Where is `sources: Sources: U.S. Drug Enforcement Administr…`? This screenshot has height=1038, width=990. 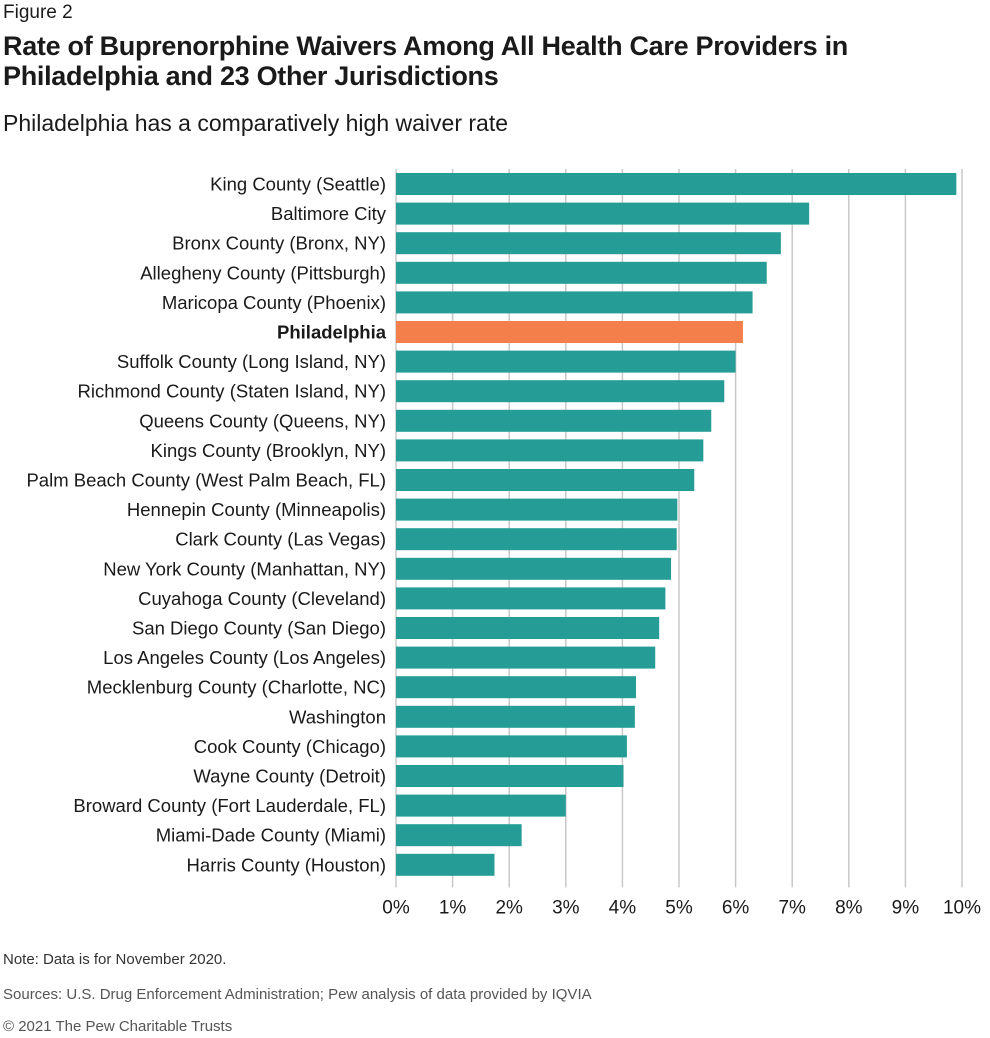 sources: Sources: U.S. Drug Enforcement Administr… is located at coordinates (297, 994).